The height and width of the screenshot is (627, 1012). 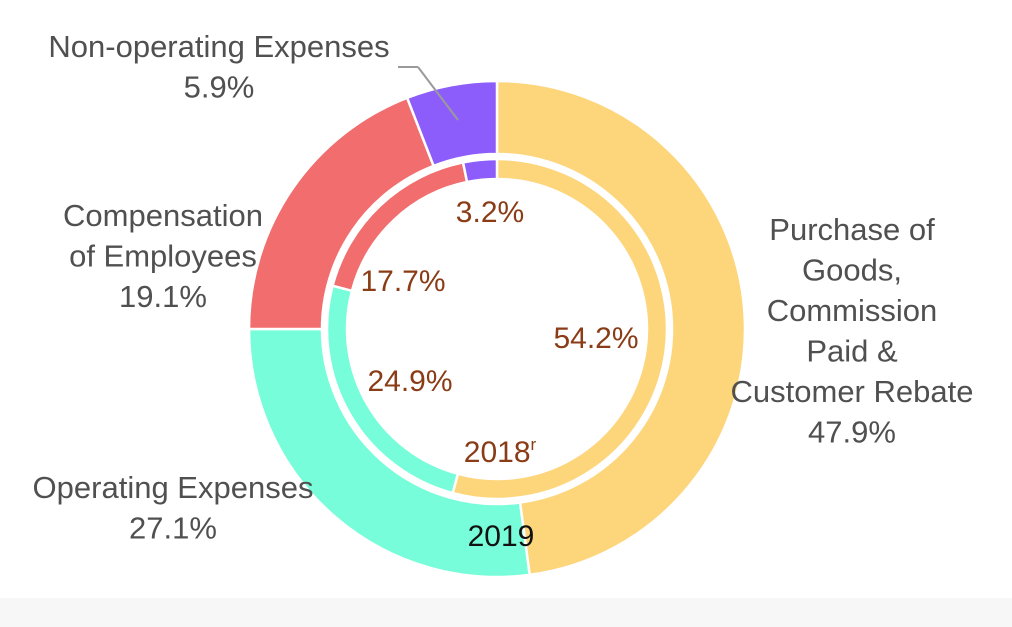 I want to click on year-label-2018: 2018r, so click(x=500, y=452).